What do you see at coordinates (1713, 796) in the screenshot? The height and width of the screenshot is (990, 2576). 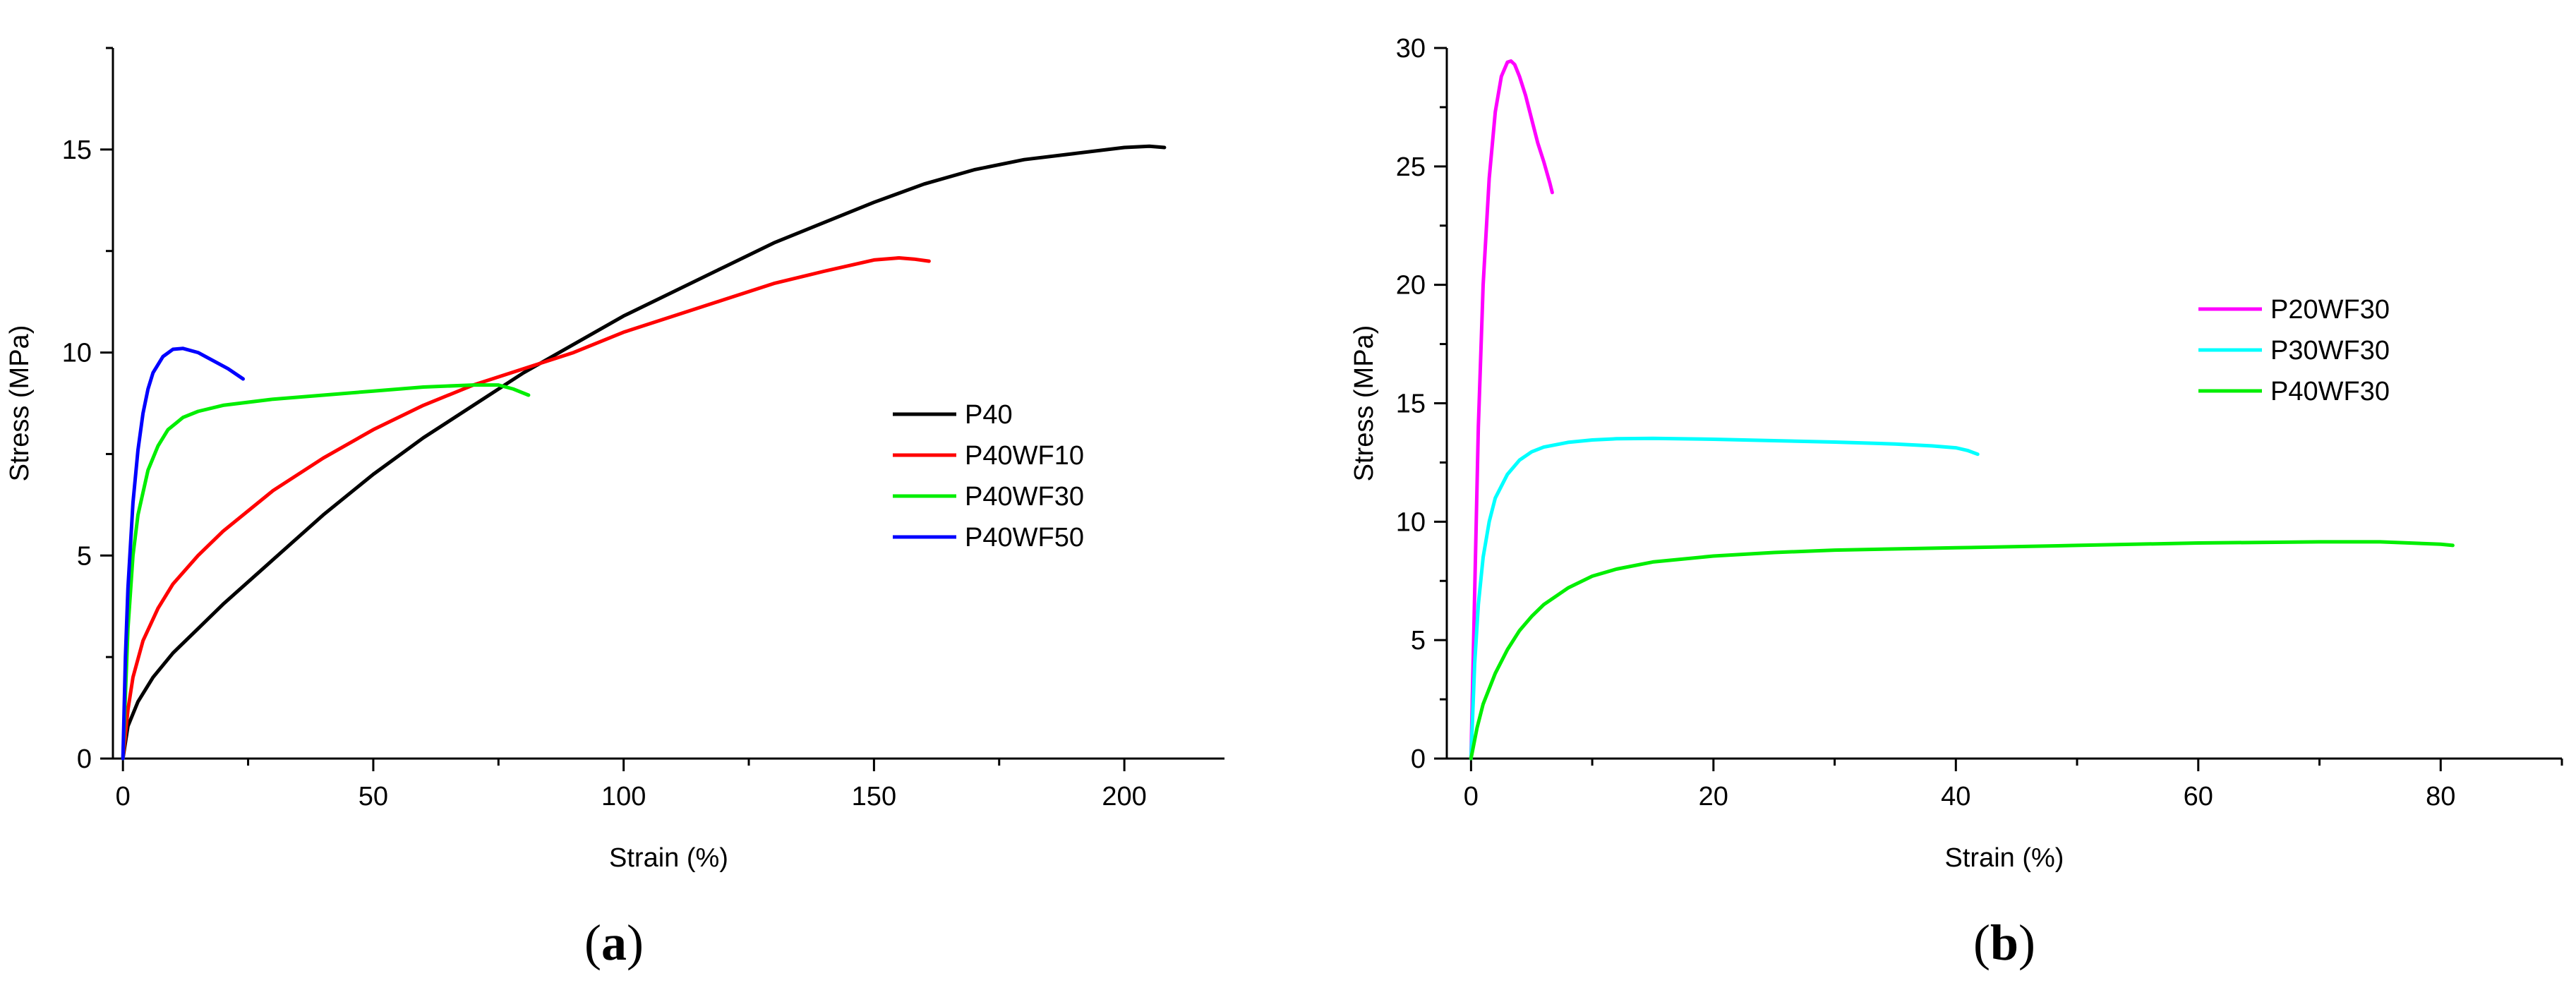 I see `x-tick-label-b: 20` at bounding box center [1713, 796].